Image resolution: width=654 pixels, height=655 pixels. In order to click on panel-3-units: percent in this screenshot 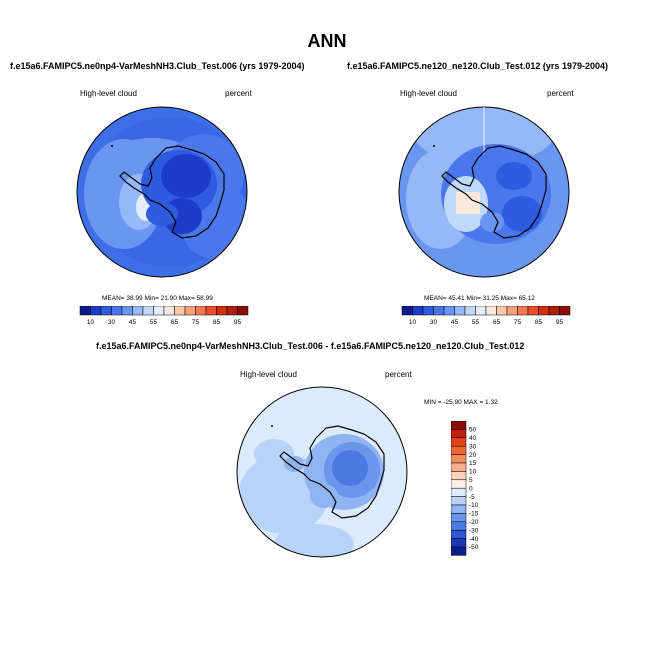, I will do `click(398, 374)`.